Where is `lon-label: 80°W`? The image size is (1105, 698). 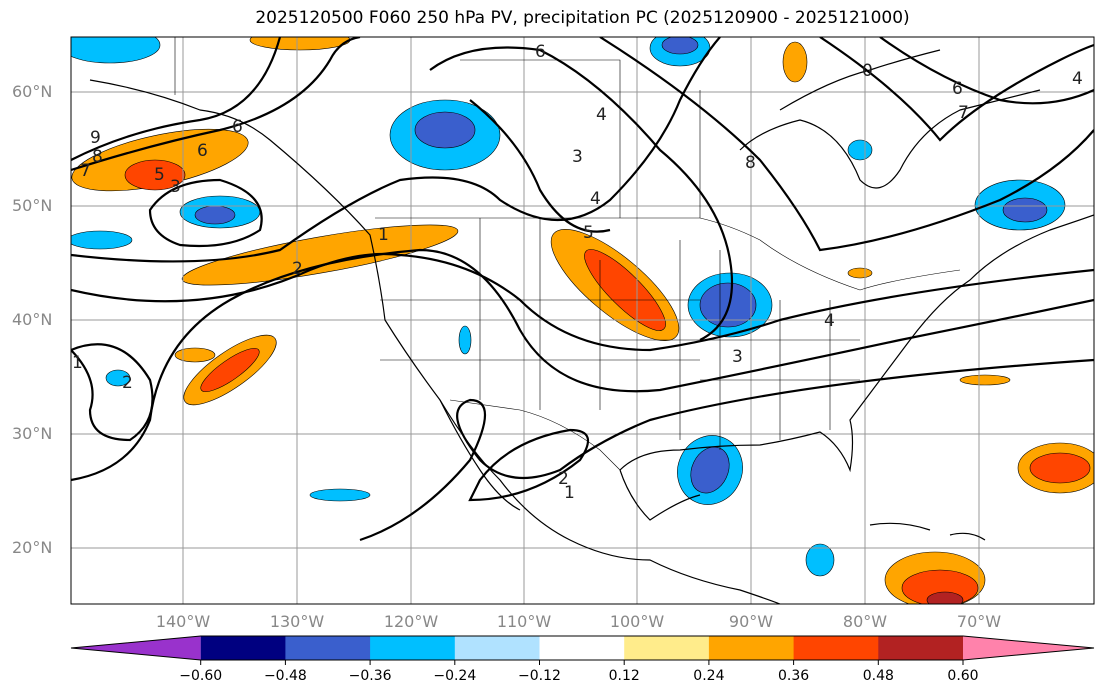
lon-label: 80°W is located at coordinates (865, 621).